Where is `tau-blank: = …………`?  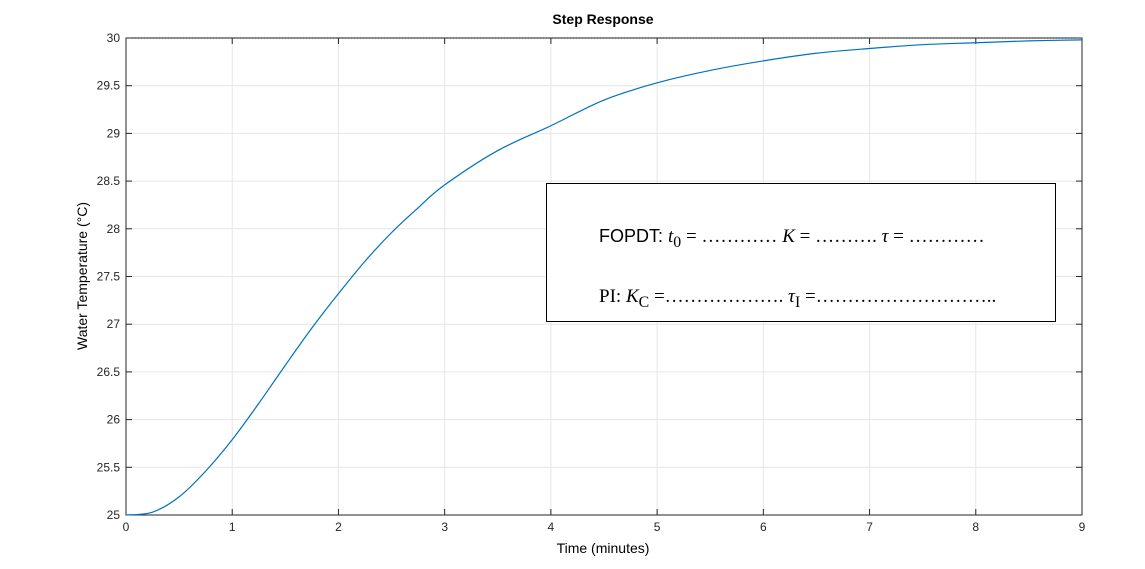
tau-blank: = ………… is located at coordinates (936, 236).